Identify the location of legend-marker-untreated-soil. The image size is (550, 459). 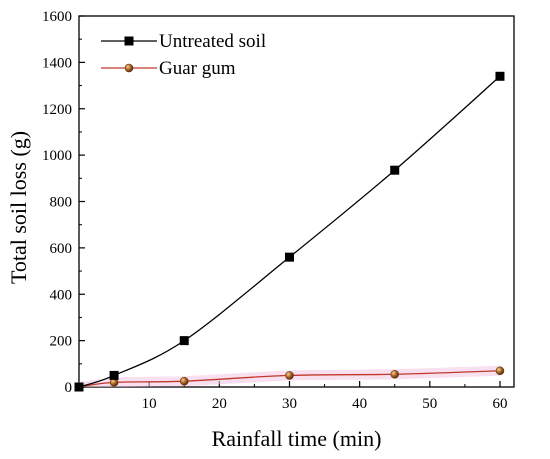
(129, 41).